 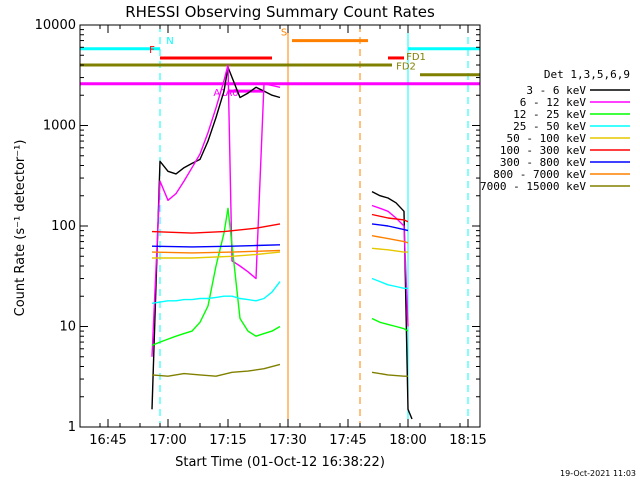 I want to click on y-tick-label: 1, so click(x=72, y=427).